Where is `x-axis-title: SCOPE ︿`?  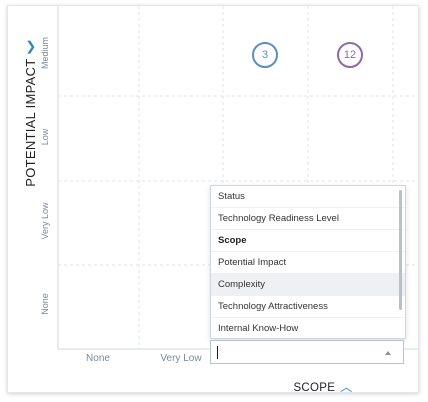
x-axis-title: SCOPE ︿ is located at coordinates (323, 386).